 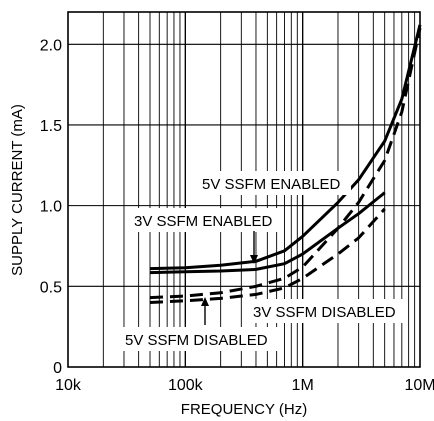 I want to click on label-bg-5v-disabled, so click(x=200, y=339).